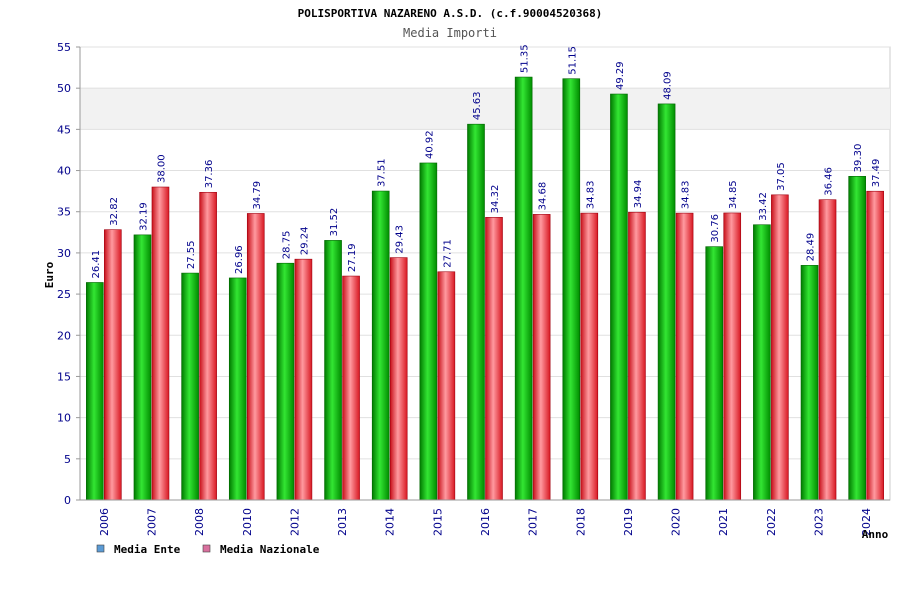  Describe the element at coordinates (477, 106) in the screenshot. I see `value-label: 45.63` at that location.